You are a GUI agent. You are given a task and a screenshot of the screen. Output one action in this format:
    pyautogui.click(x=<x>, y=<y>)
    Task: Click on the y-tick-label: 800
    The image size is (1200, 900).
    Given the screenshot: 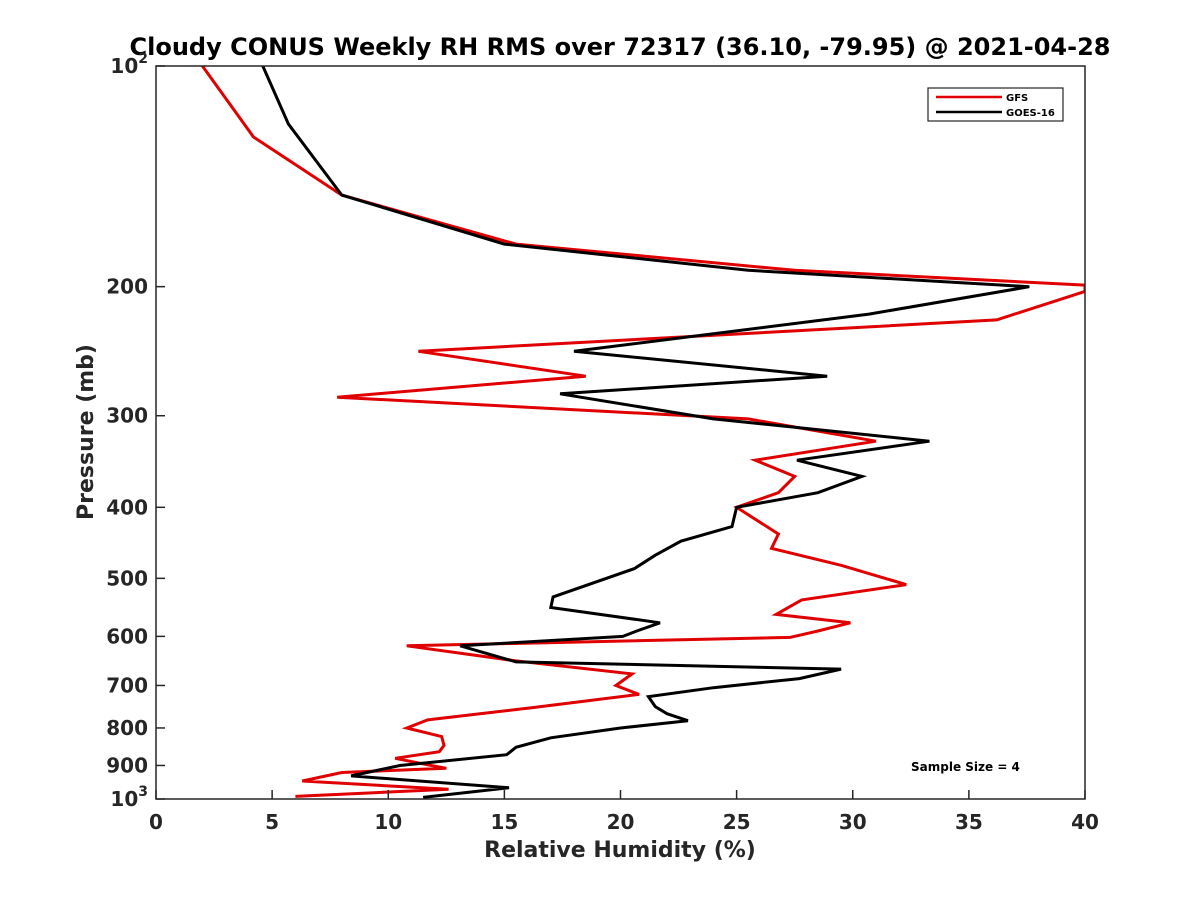 What is the action you would take?
    pyautogui.click(x=127, y=728)
    